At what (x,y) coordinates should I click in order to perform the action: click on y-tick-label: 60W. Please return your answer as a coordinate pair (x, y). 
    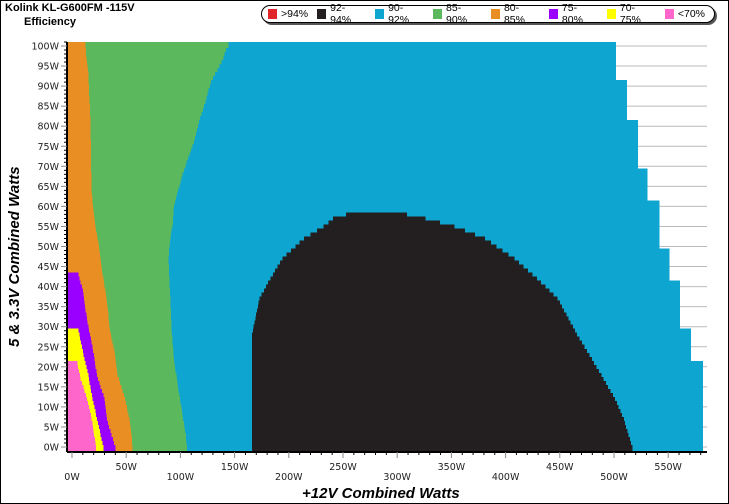
    Looking at the image, I should click on (49, 207).